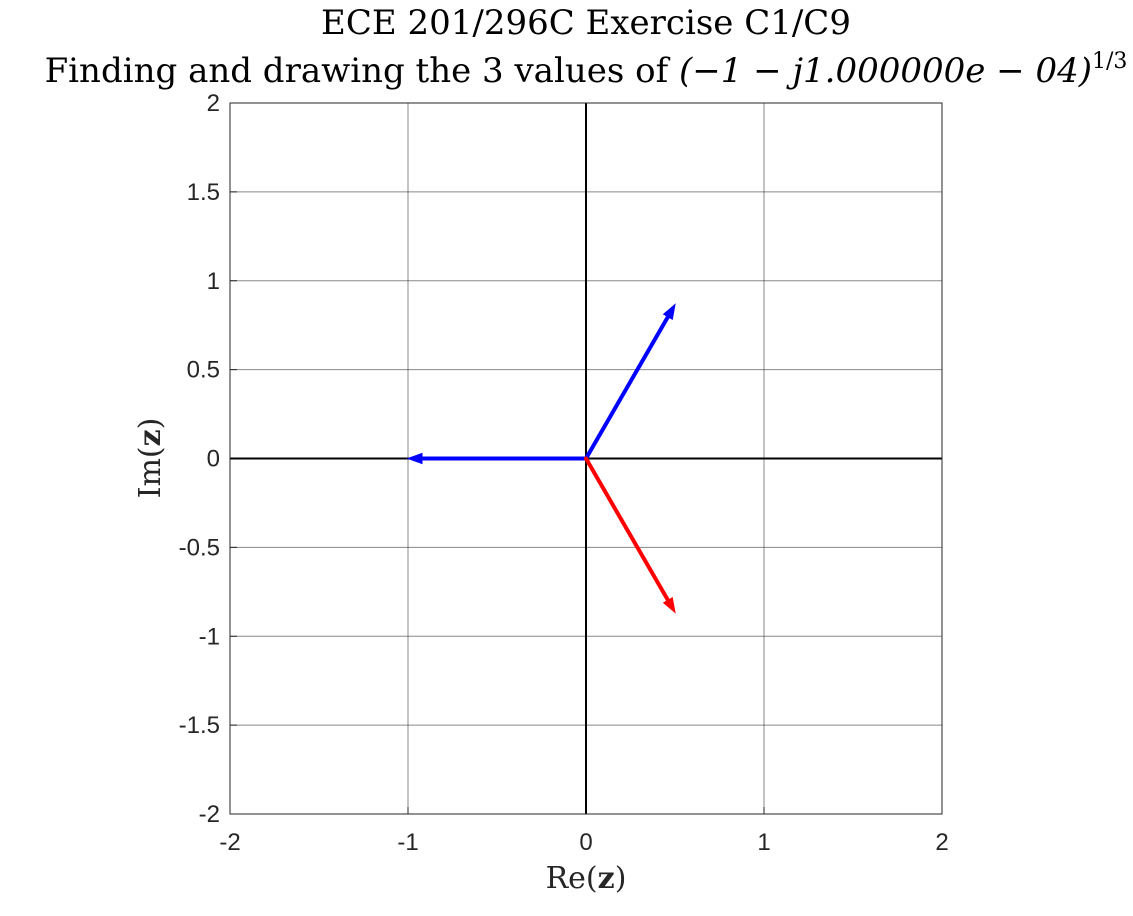  What do you see at coordinates (885, 71) in the screenshot?
I see `subtitle-math: (−1 − j1.000000e − 04)` at bounding box center [885, 71].